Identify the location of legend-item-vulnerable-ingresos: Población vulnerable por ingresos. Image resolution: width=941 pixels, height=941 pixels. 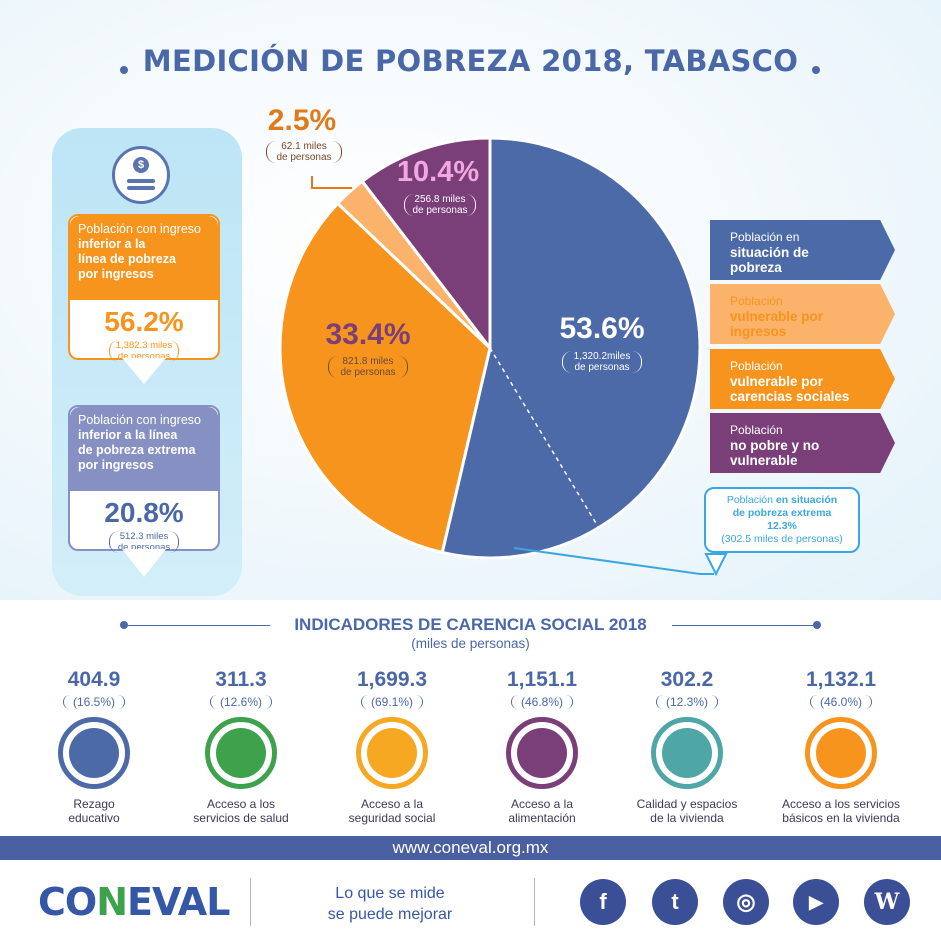
(802, 314).